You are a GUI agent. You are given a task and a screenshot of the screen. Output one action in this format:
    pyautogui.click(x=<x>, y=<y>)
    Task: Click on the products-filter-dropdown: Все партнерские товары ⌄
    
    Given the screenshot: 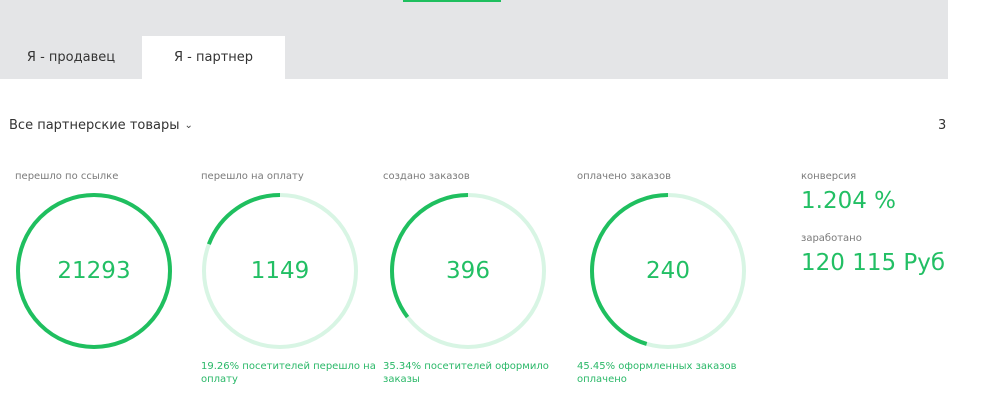 What is the action you would take?
    pyautogui.click(x=101, y=125)
    